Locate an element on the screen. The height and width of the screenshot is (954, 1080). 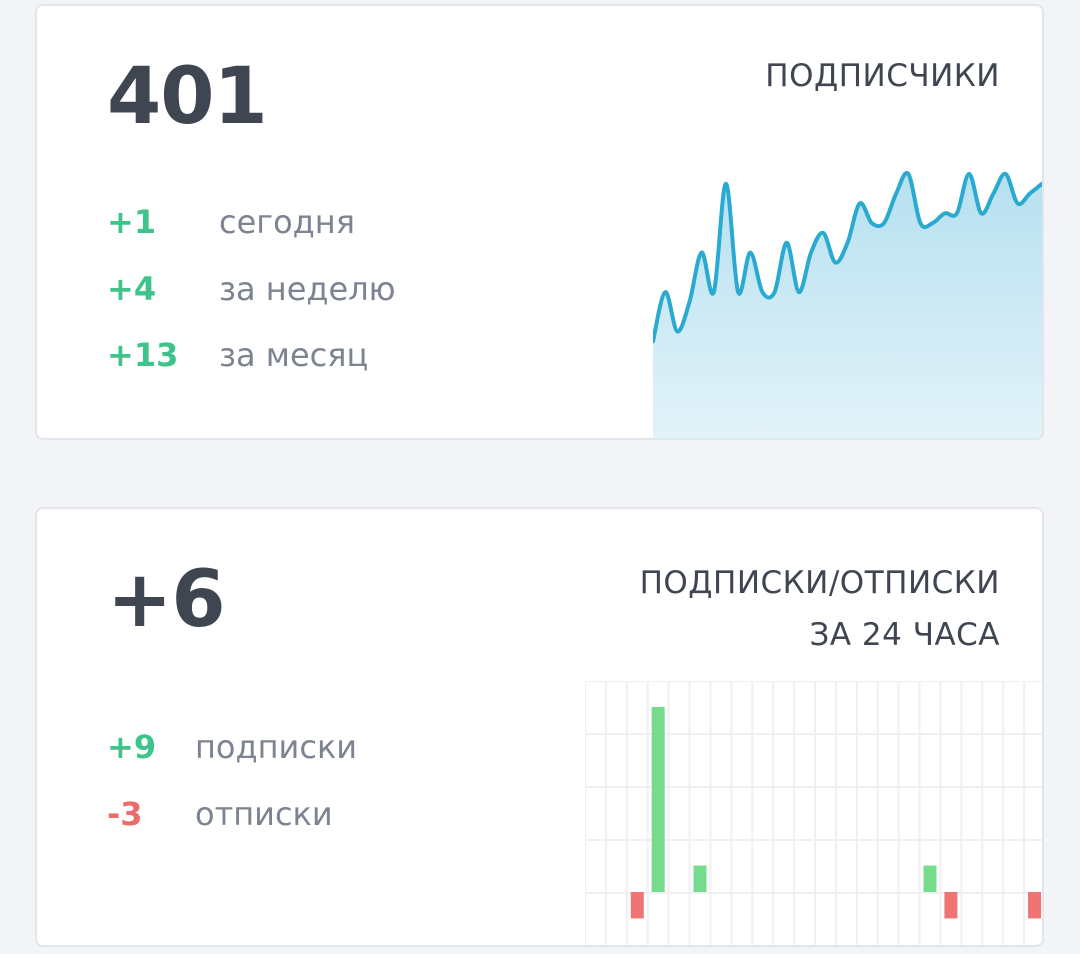
stat-subscriptions-value: +9 is located at coordinates (132, 747).